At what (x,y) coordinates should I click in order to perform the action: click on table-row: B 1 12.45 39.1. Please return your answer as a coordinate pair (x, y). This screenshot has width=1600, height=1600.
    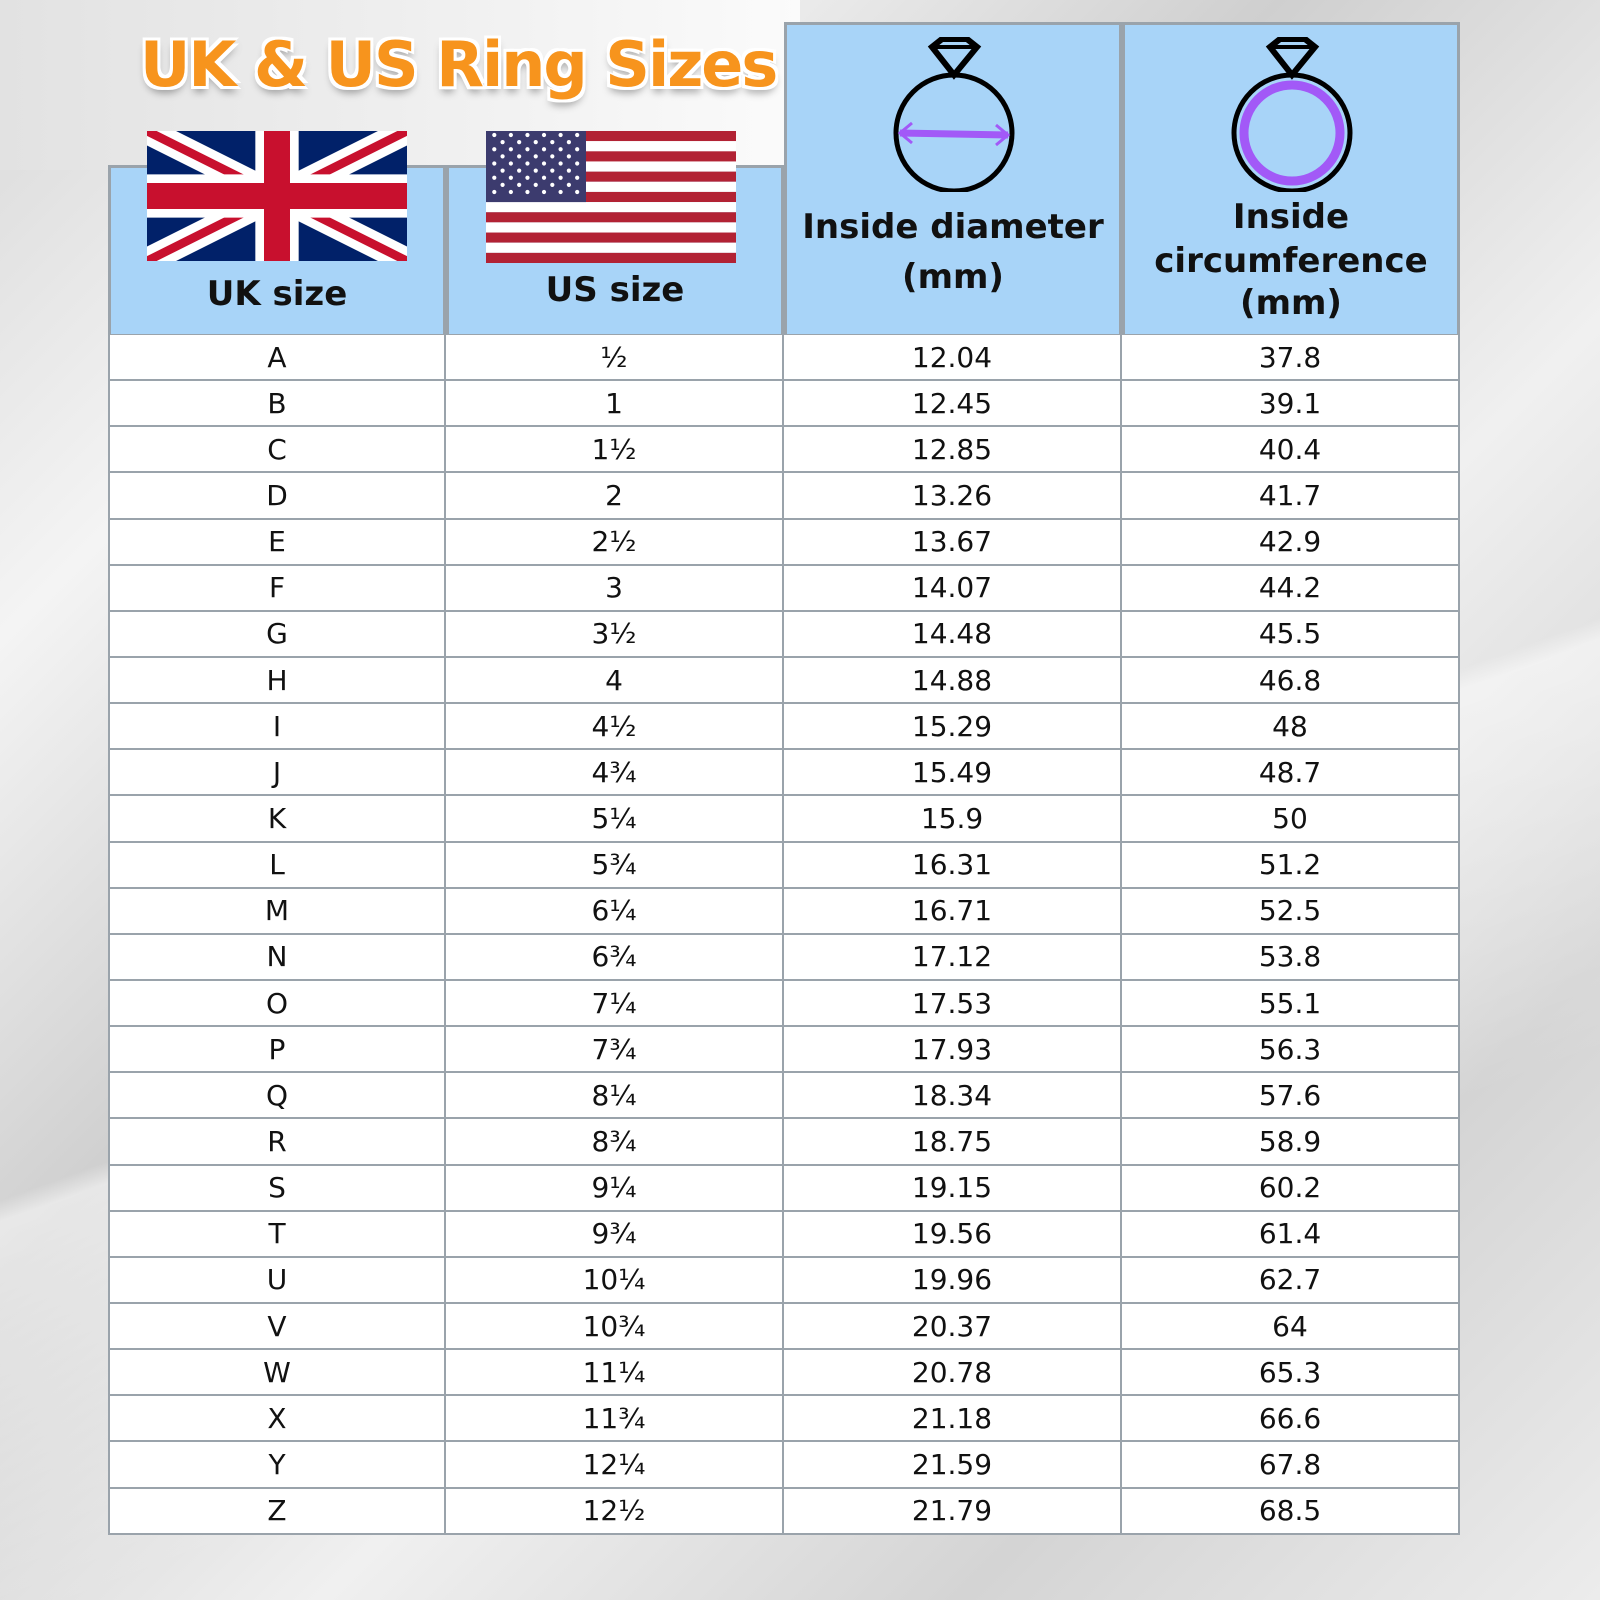
    Looking at the image, I should click on (784, 404).